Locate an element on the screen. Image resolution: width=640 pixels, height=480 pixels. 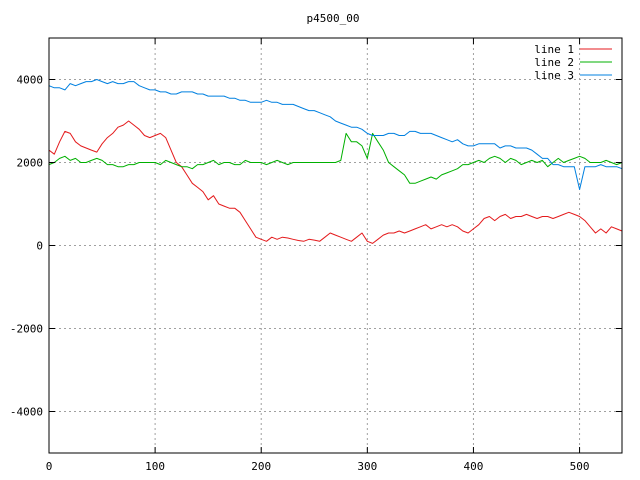
legend-label-2: line 2 is located at coordinates (554, 62).